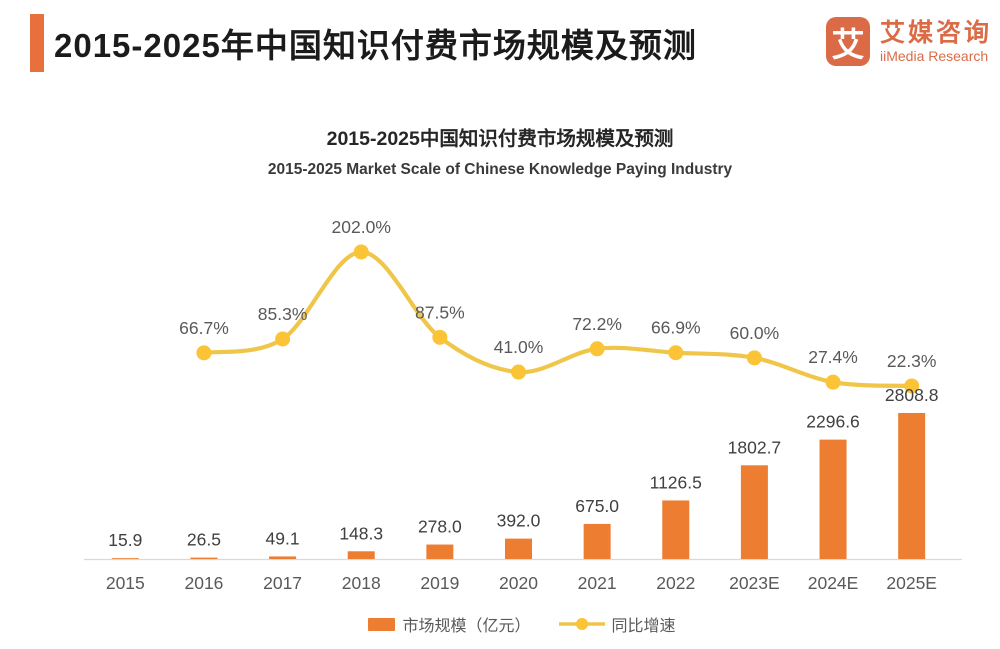 The width and height of the screenshot is (1000, 649). Describe the element at coordinates (676, 482) in the screenshot. I see `bar-value-label-2022: 1126.5` at that location.